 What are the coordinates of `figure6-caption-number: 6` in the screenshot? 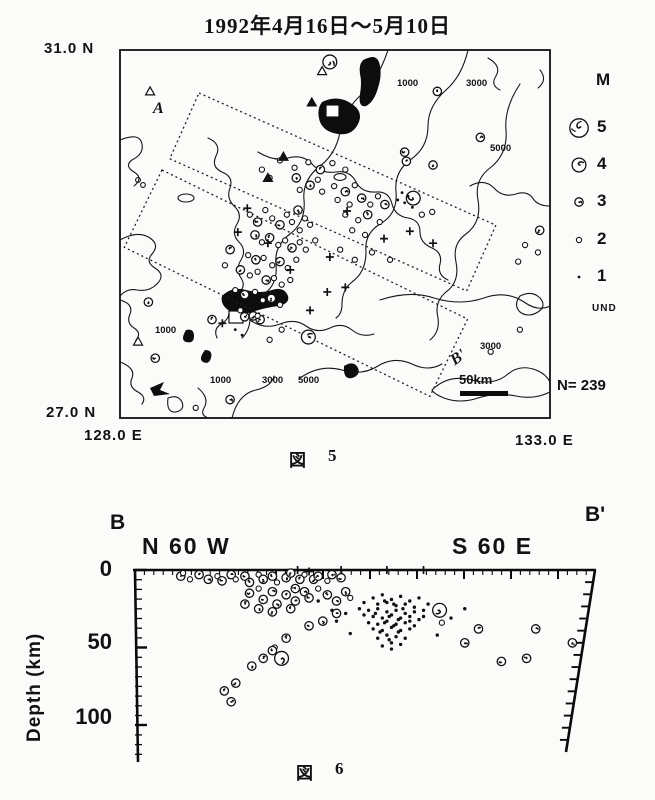 It's located at (340, 768).